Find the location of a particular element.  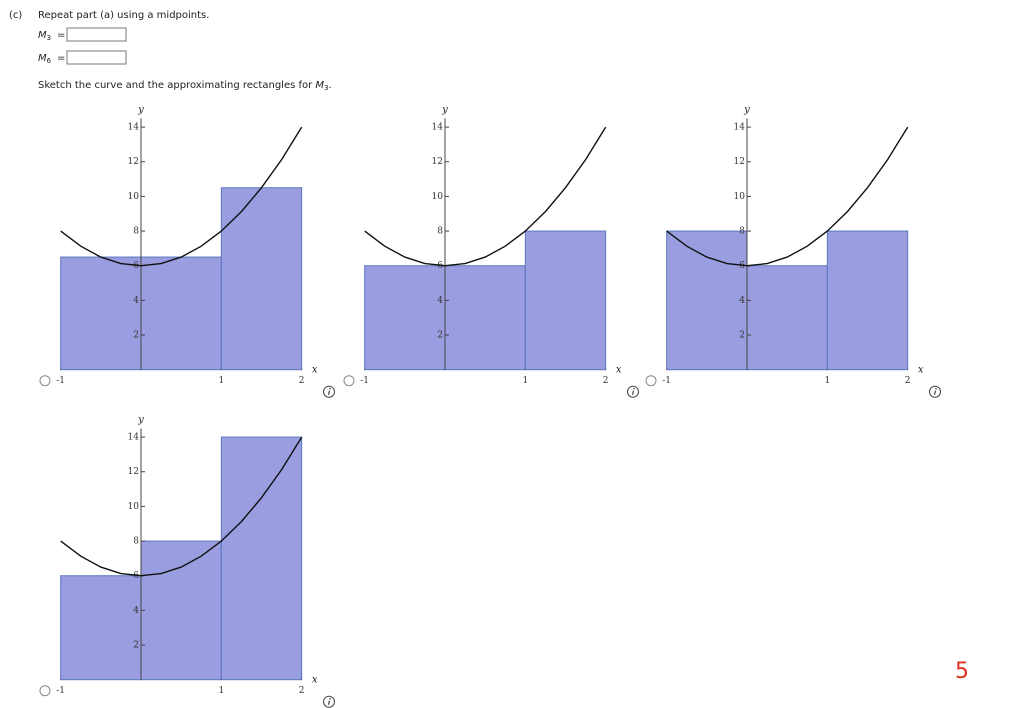

page-number: 5 is located at coordinates (962, 671).